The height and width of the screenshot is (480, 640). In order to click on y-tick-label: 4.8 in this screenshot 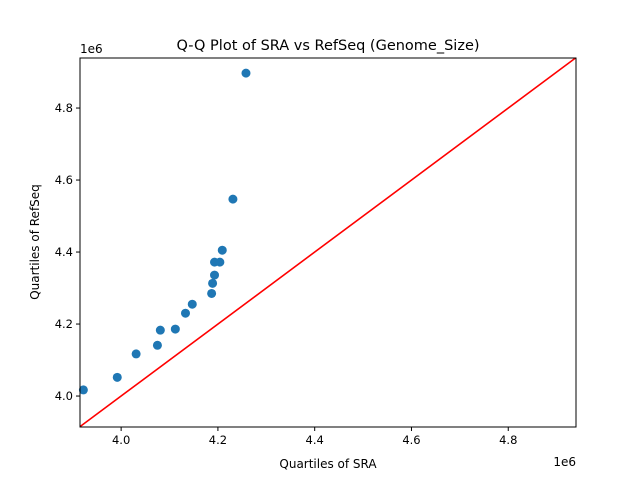, I will do `click(64, 108)`.